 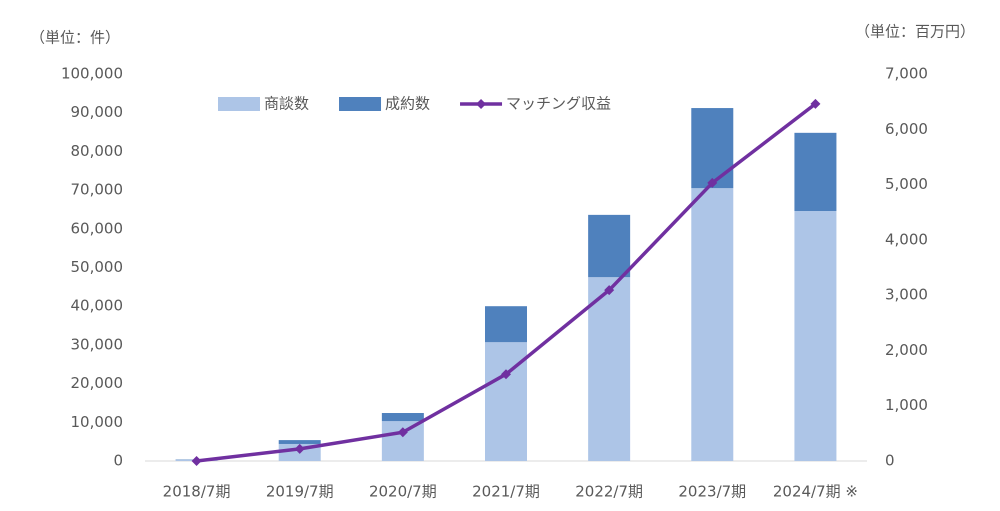 What do you see at coordinates (712, 492) in the screenshot?
I see `x-tick-label: 2023/7期` at bounding box center [712, 492].